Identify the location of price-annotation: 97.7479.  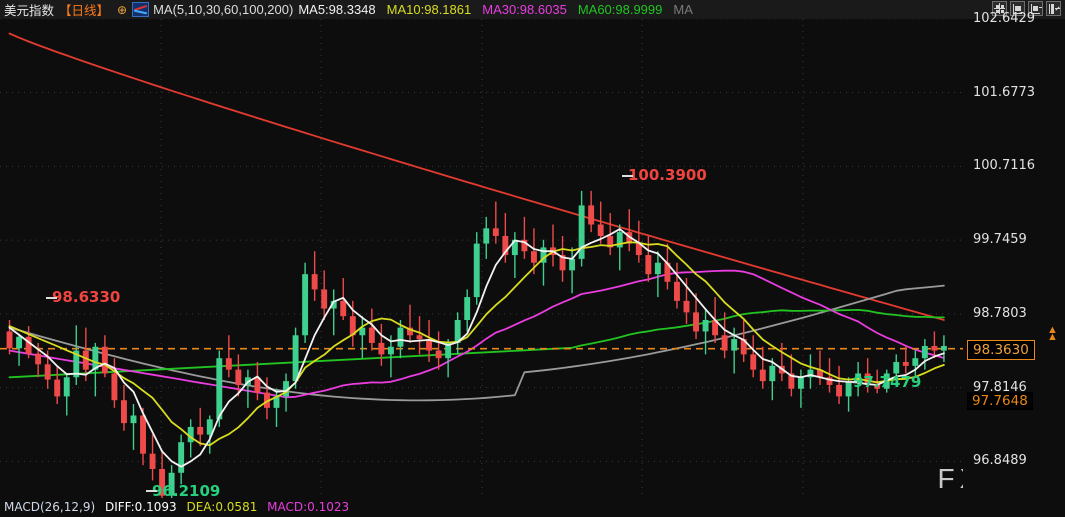
(887, 382).